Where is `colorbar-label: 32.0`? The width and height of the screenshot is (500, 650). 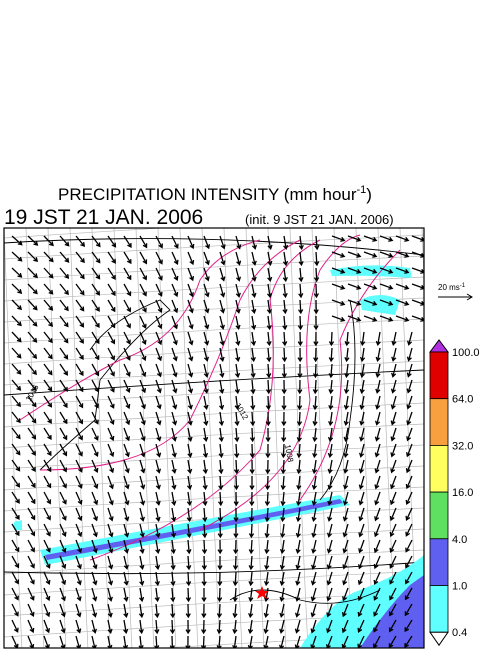 colorbar-label: 32.0 is located at coordinates (462, 446).